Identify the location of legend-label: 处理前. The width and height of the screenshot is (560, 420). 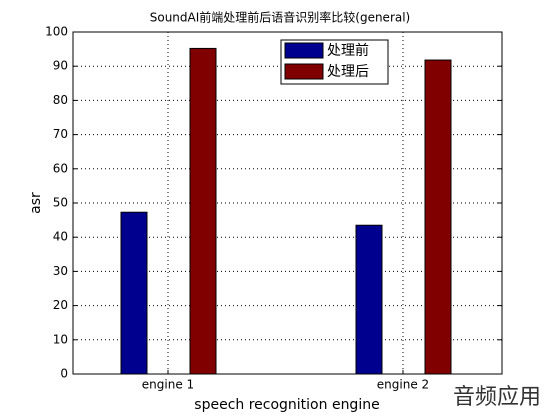
(348, 50).